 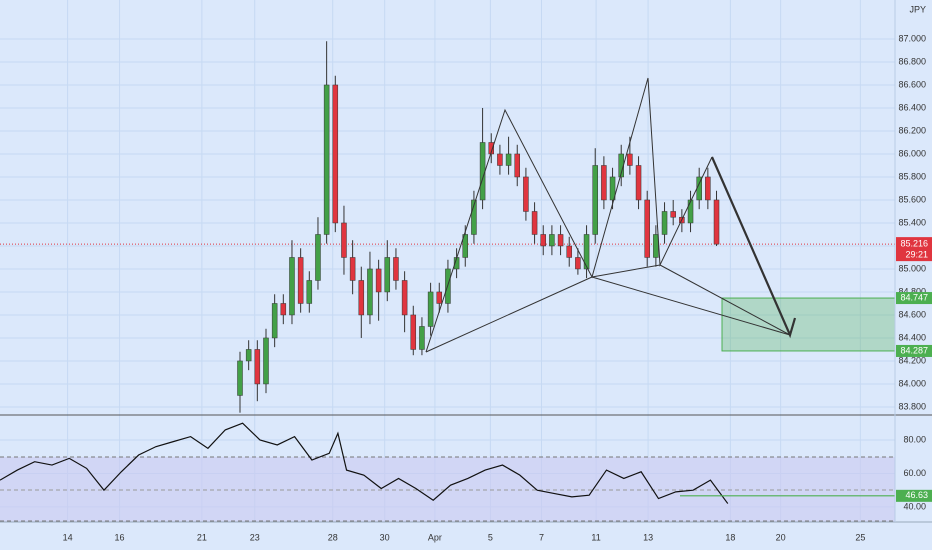 I want to click on projection-arrow, so click(x=753, y=247).